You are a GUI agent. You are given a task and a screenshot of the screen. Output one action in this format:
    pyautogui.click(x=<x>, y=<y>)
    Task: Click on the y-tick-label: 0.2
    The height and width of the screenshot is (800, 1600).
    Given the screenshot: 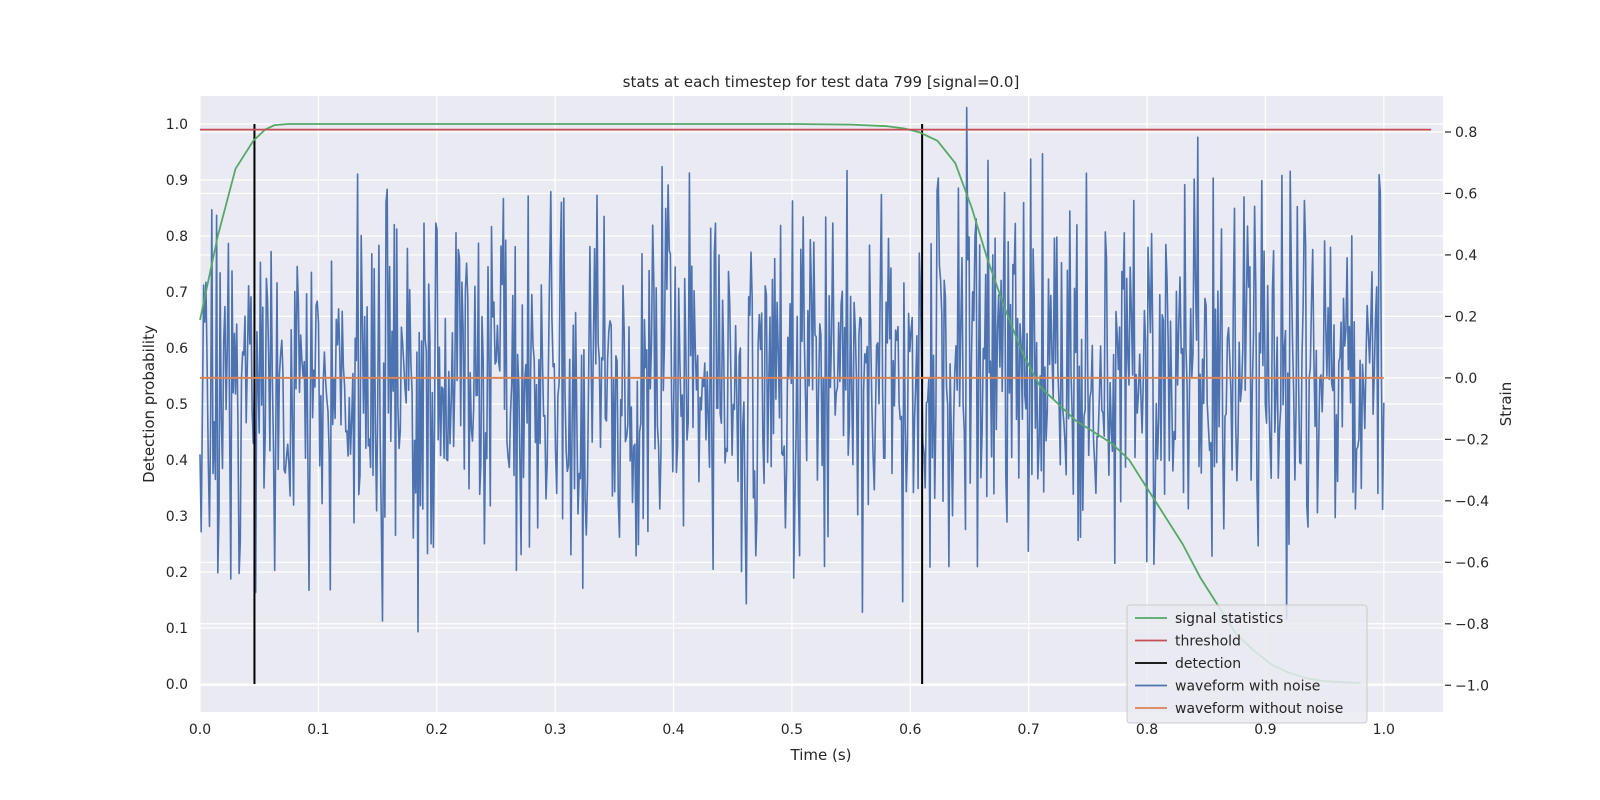 What is the action you would take?
    pyautogui.click(x=177, y=573)
    